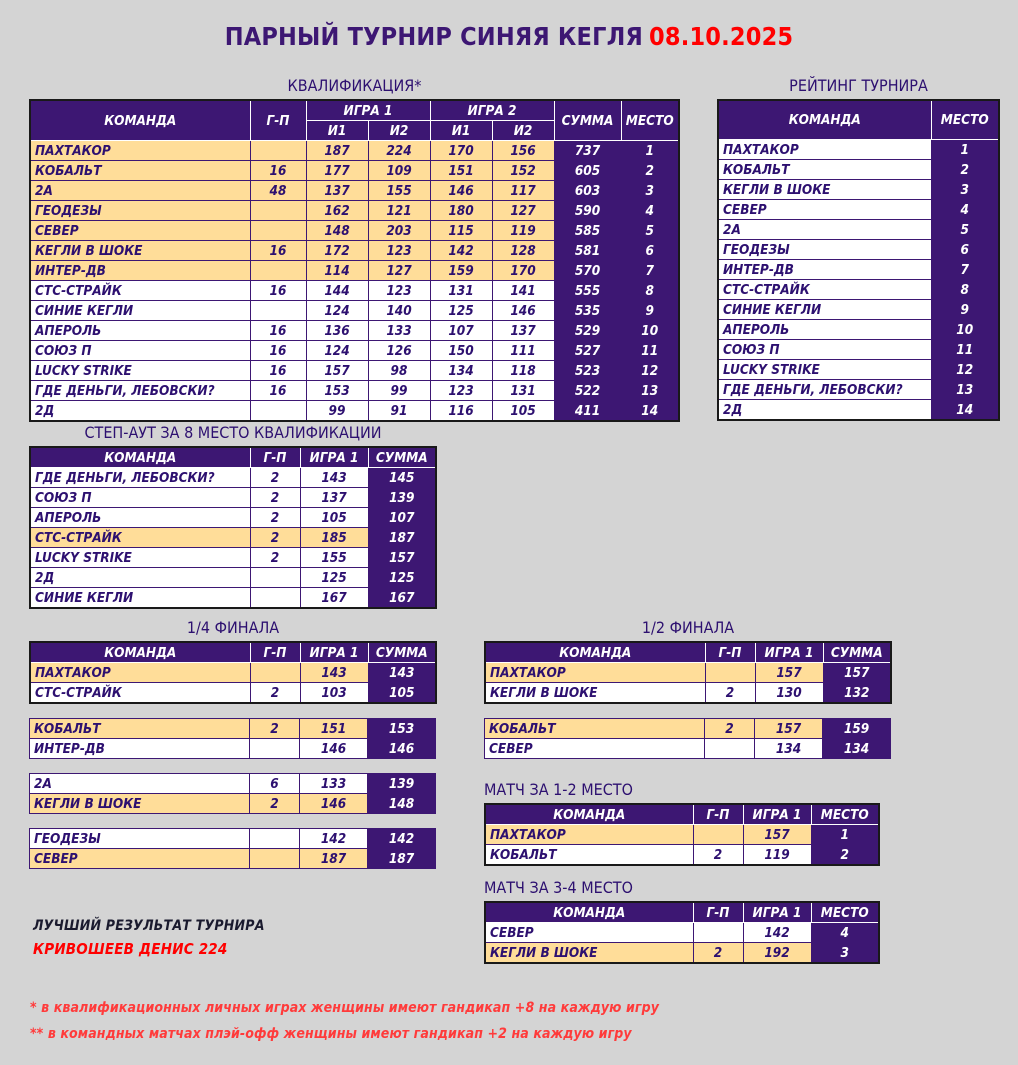 The width and height of the screenshot is (1018, 1065). I want to click on cell-place: 14, so click(965, 410).